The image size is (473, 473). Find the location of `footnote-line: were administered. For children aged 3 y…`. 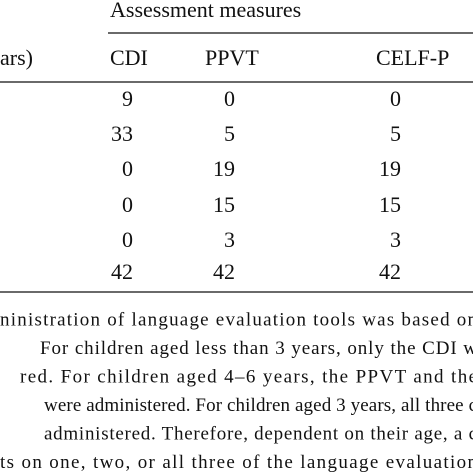

footnote-line: were administered. For children aged 3 y… is located at coordinates (258, 405).